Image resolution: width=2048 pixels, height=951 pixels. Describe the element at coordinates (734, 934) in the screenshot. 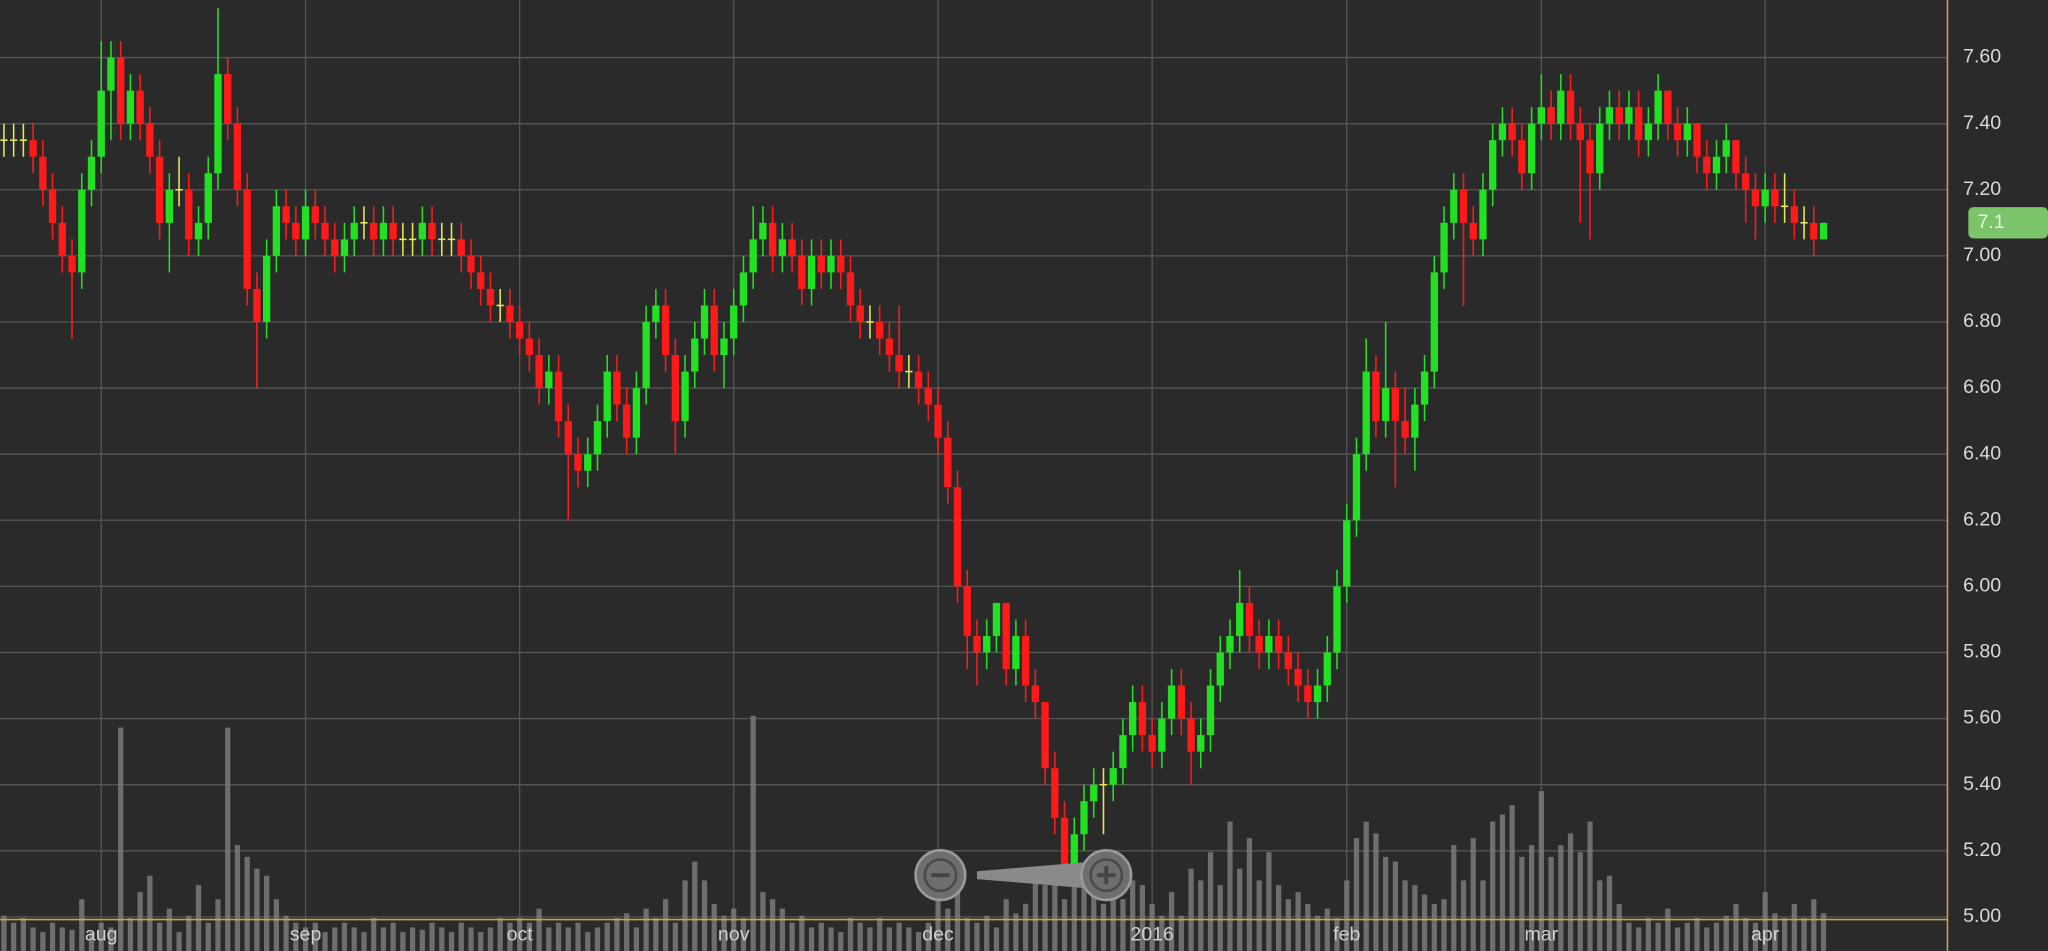

I see `x-tick-label: nov` at that location.